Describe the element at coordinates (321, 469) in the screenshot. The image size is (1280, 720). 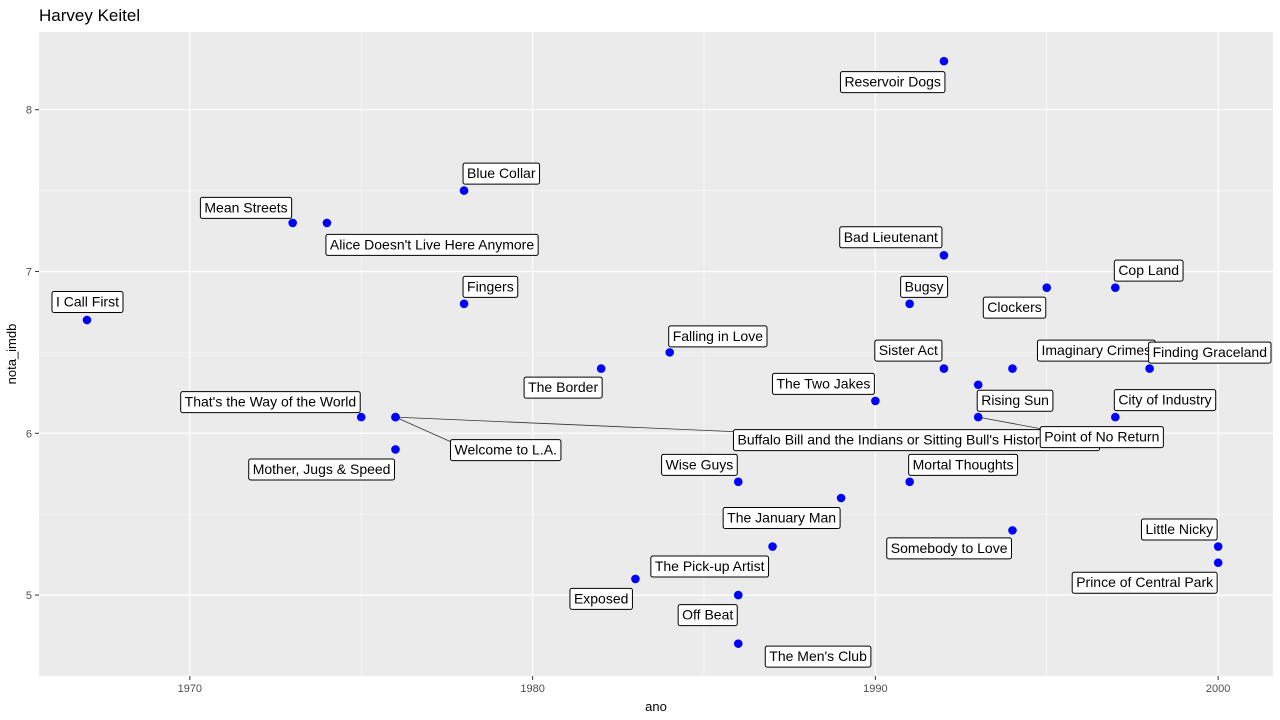
I see `point-label: Mother, Jugs & Speed` at that location.